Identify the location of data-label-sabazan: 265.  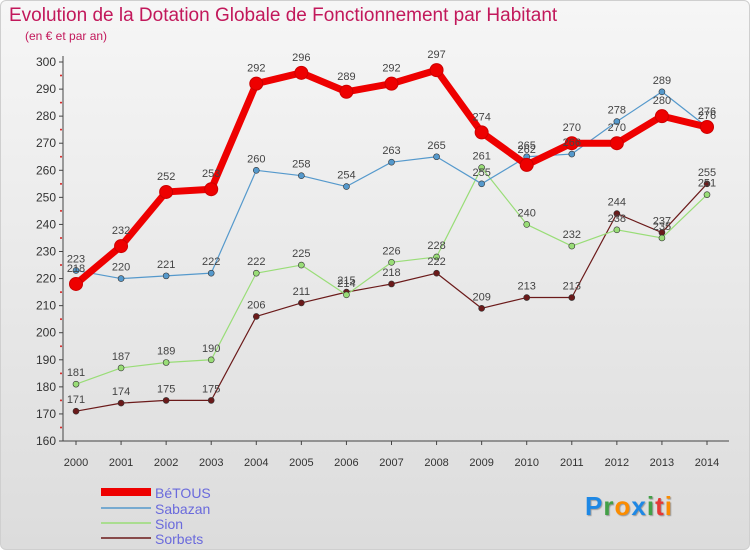
(436, 146).